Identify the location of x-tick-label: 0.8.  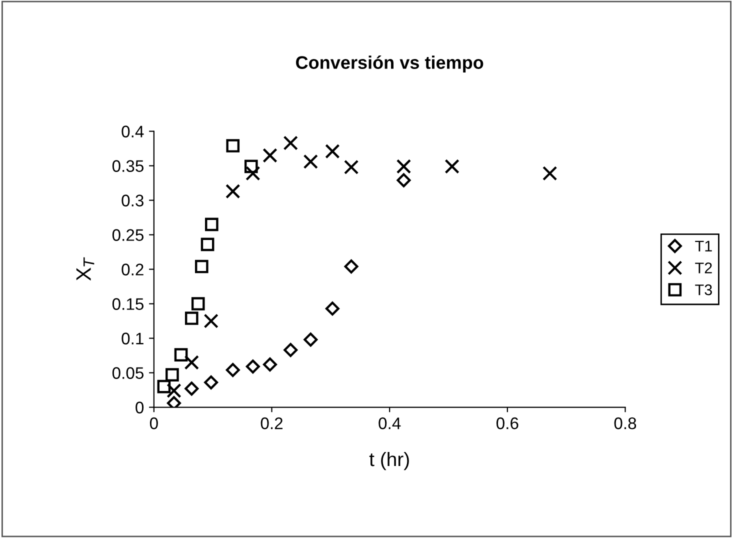
(625, 423).